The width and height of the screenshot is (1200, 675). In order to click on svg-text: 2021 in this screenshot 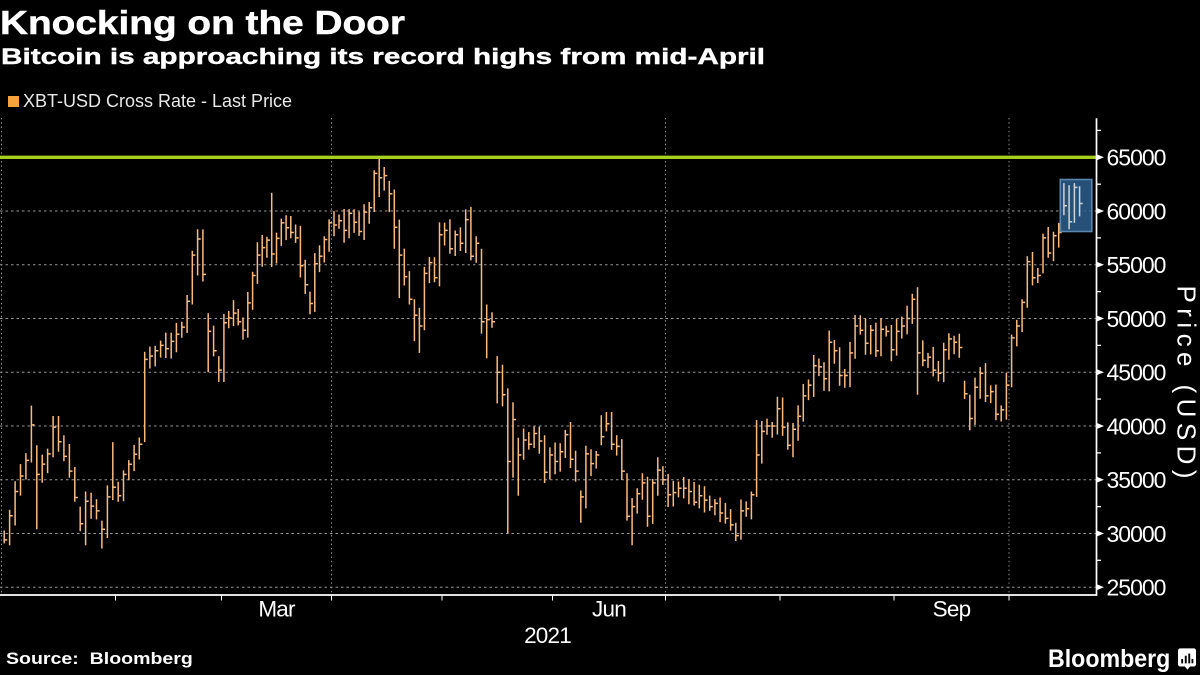, I will do `click(547, 635)`.